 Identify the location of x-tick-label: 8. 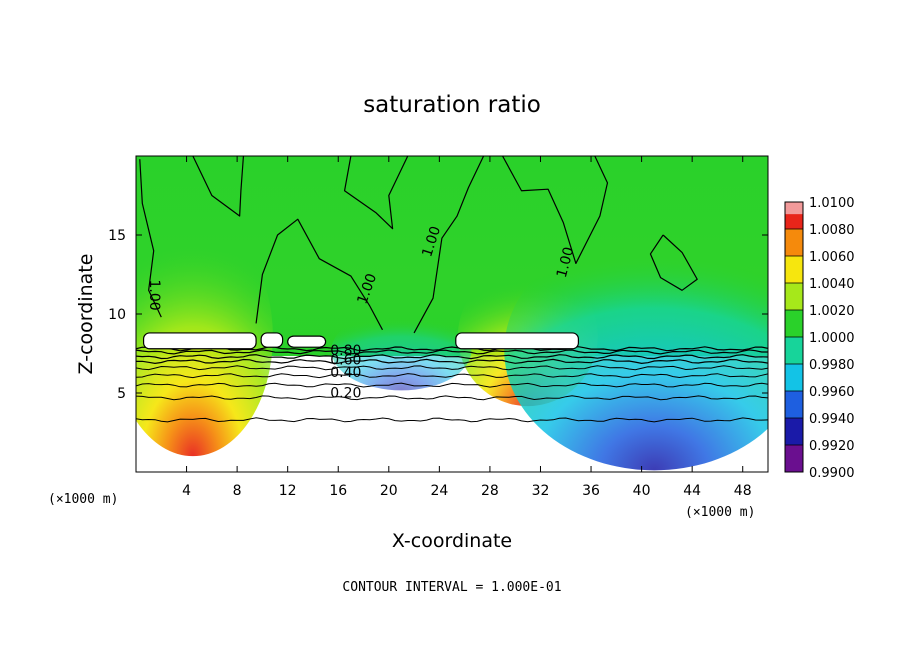
(237, 491).